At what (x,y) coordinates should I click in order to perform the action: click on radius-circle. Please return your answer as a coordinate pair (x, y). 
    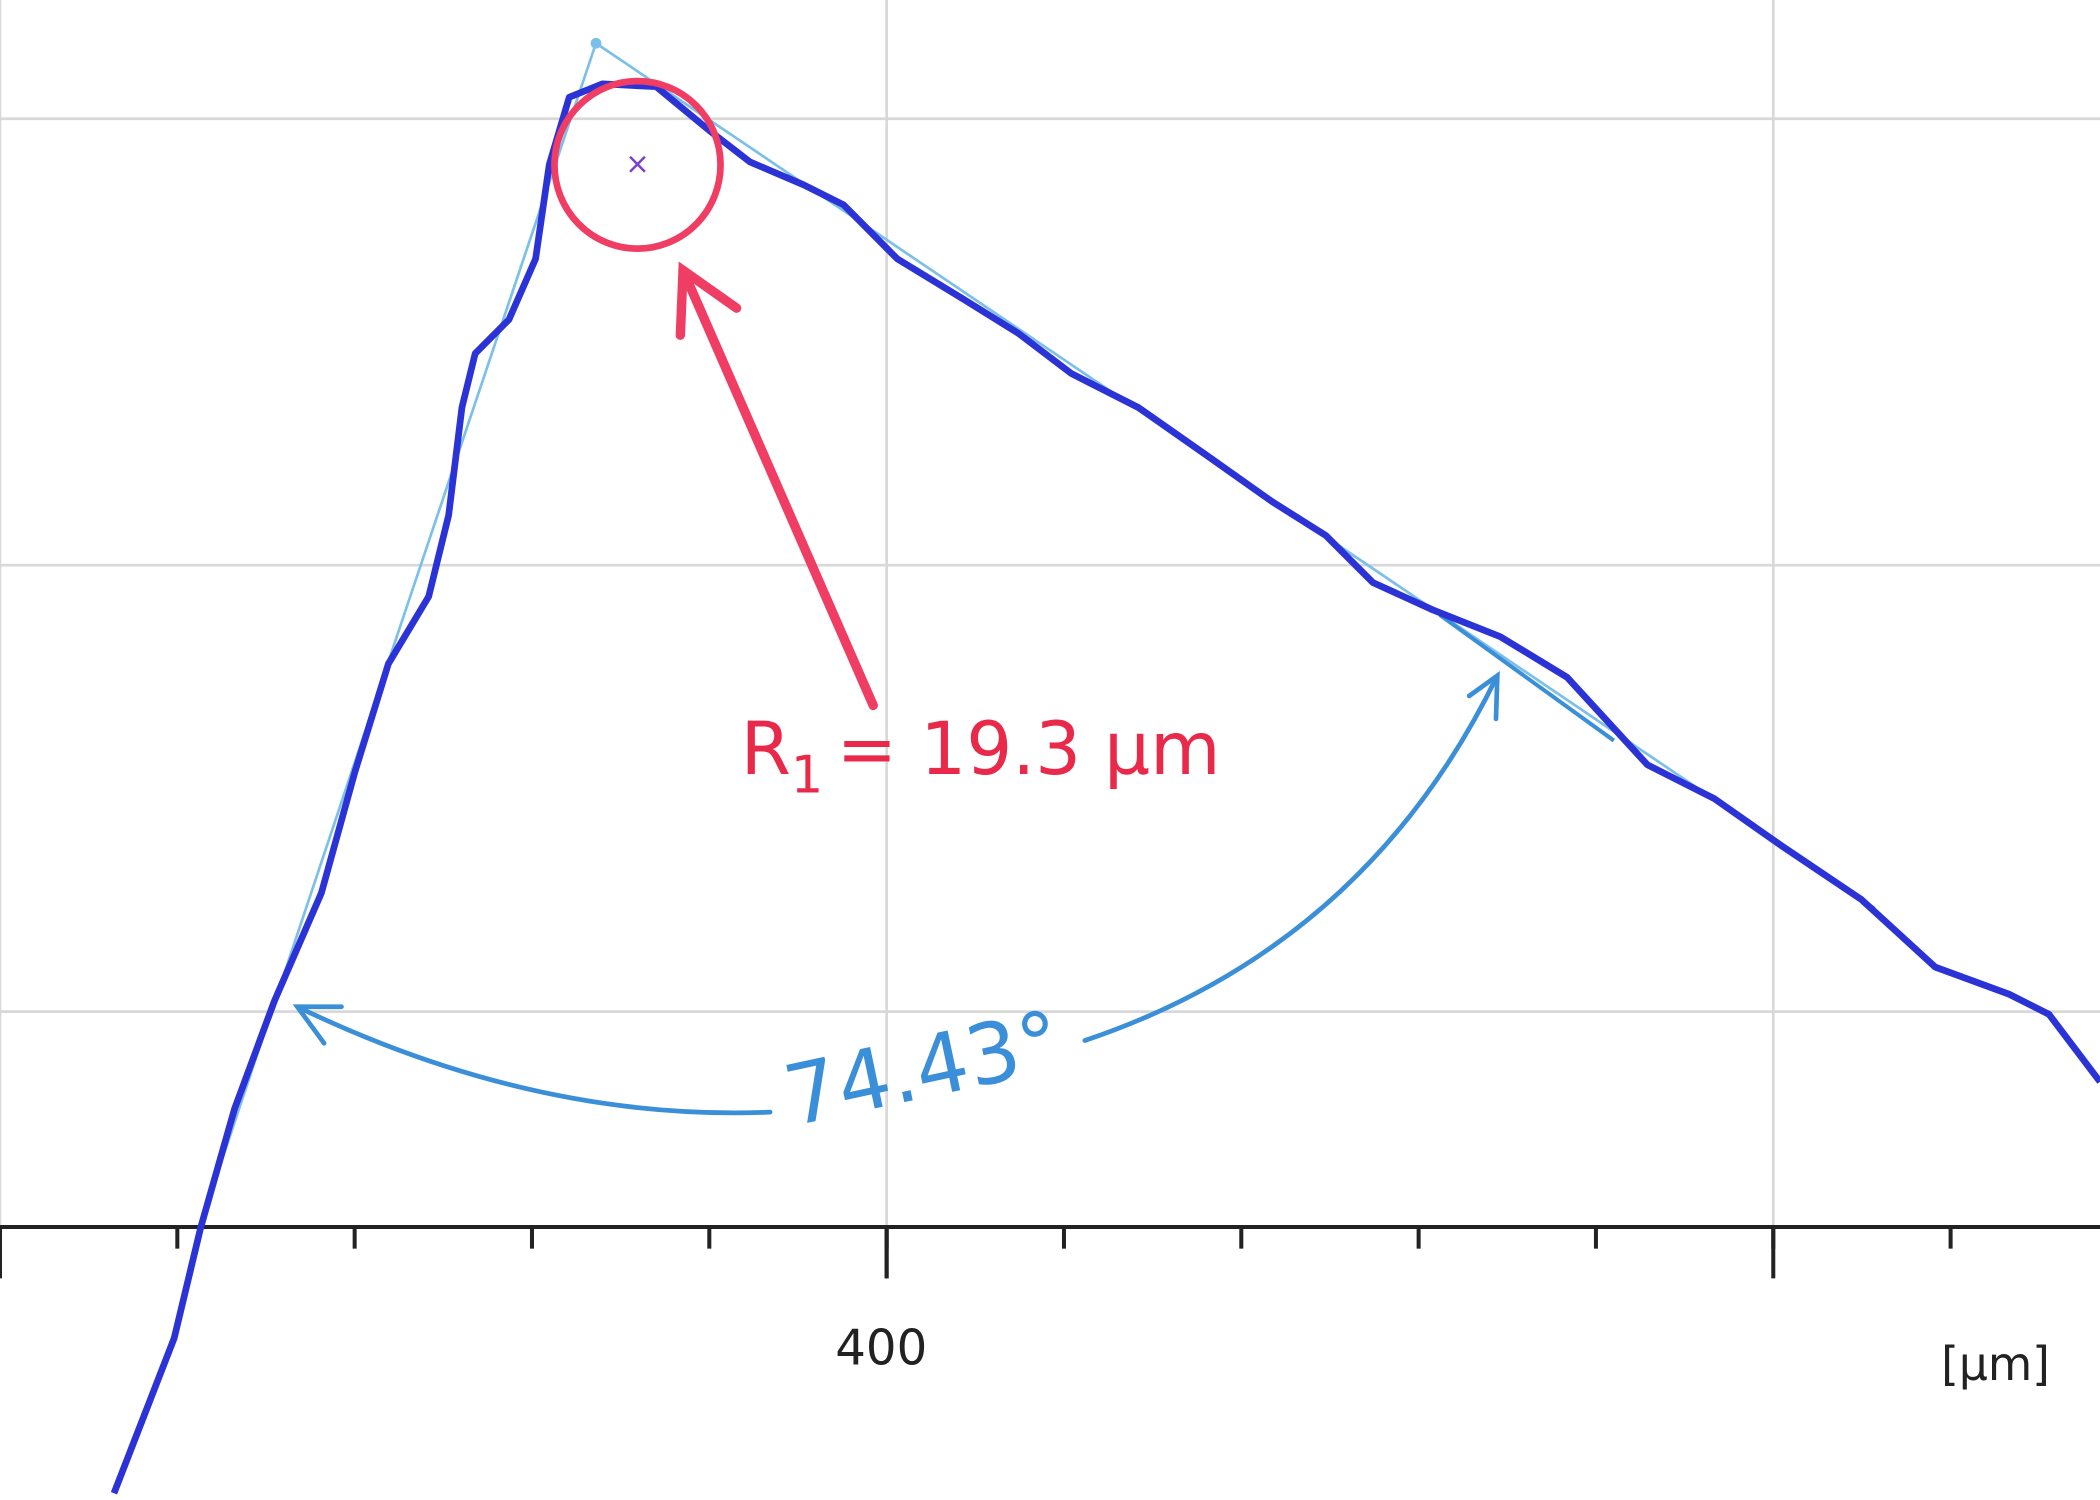
    Looking at the image, I should click on (637, 165).